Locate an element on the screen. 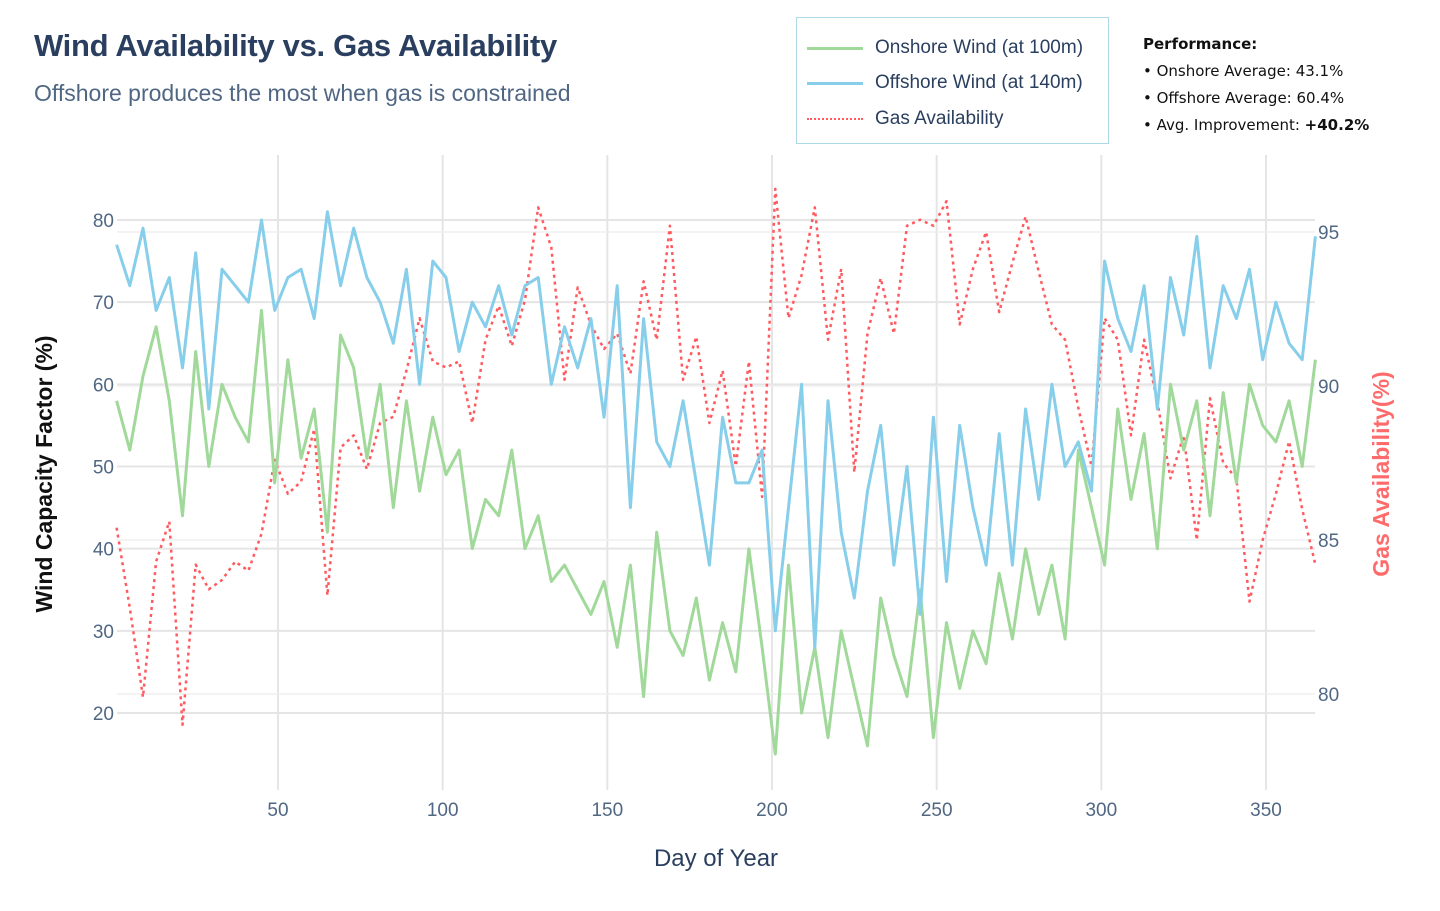 The width and height of the screenshot is (1440, 911). perf-label: • Offshore Average: is located at coordinates (1220, 98).